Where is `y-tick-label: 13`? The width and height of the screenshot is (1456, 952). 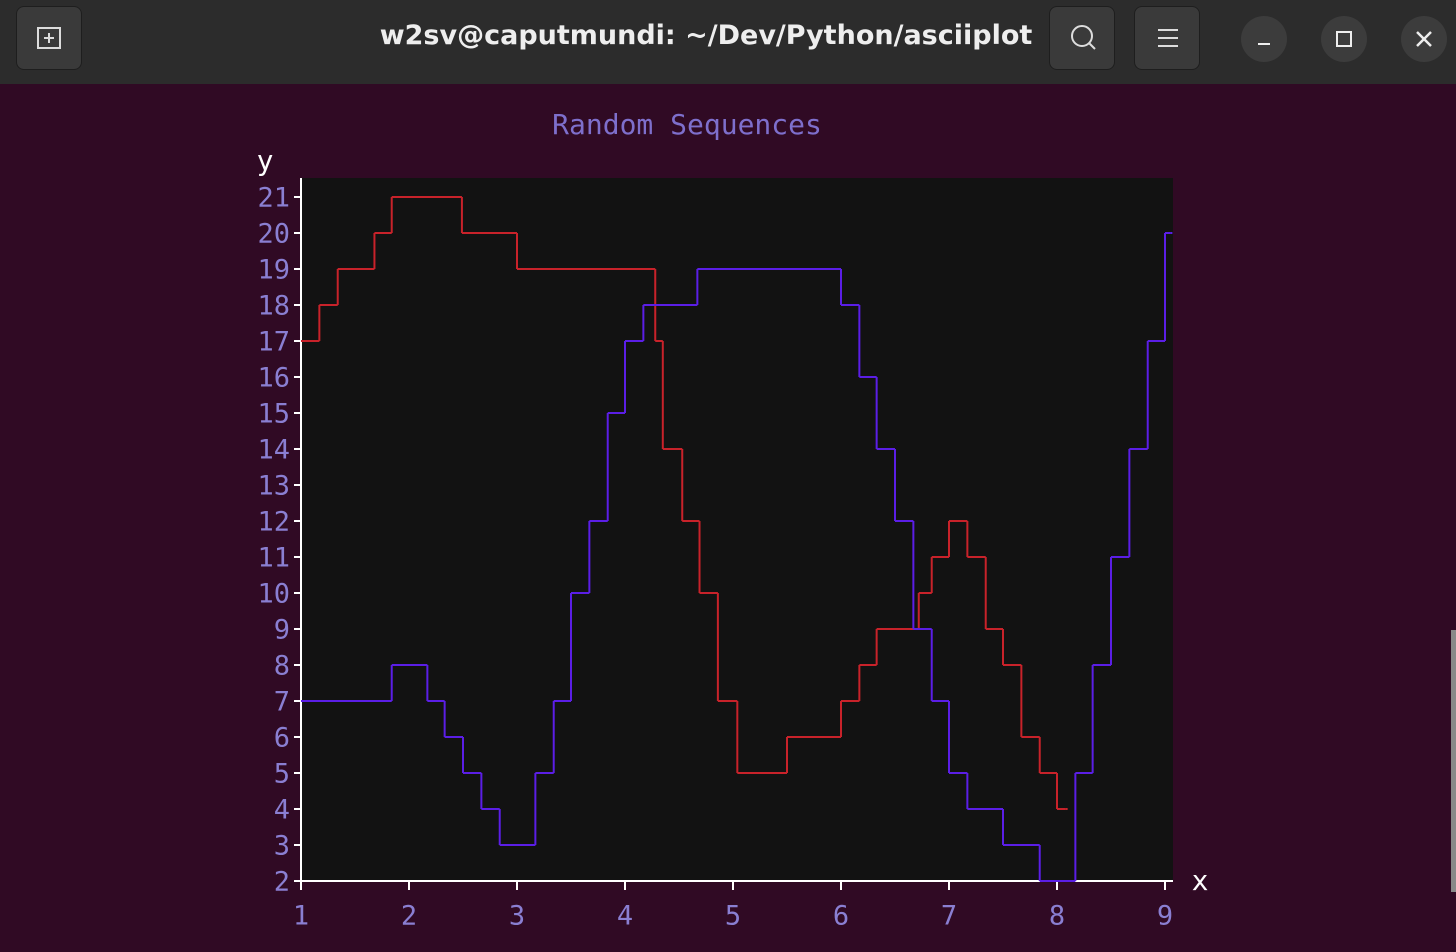 y-tick-label: 13 is located at coordinates (273, 486).